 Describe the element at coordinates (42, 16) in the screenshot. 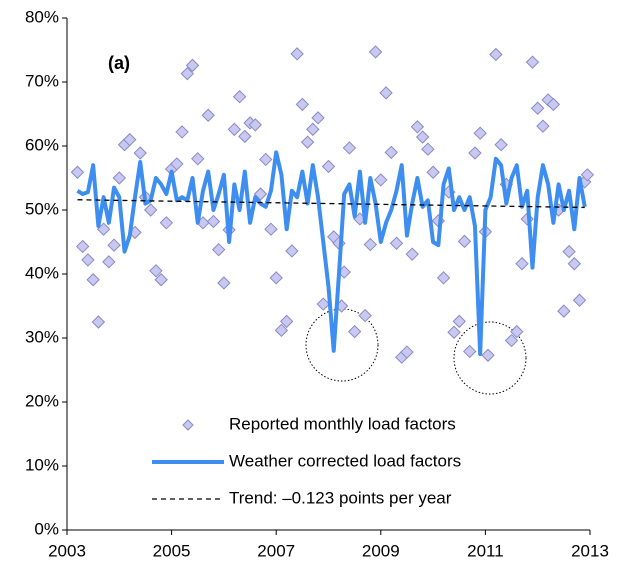

I see `y-tick-label: 80%` at that location.